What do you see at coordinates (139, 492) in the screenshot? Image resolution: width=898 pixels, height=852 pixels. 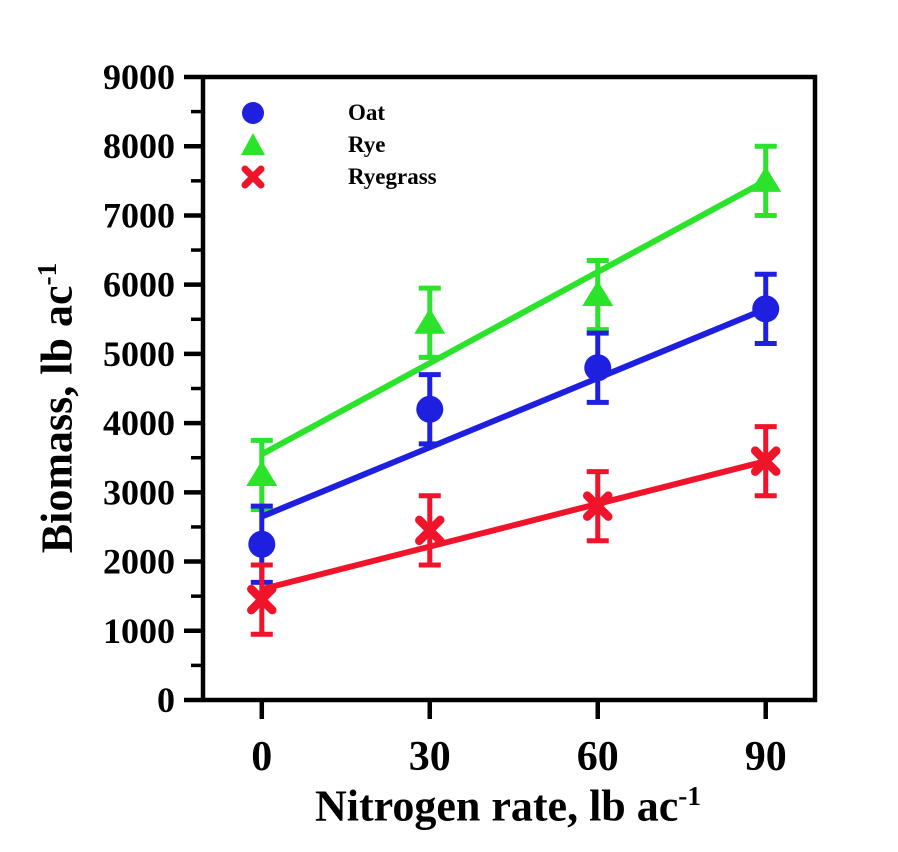 I see `y-tick-label: 3000` at bounding box center [139, 492].